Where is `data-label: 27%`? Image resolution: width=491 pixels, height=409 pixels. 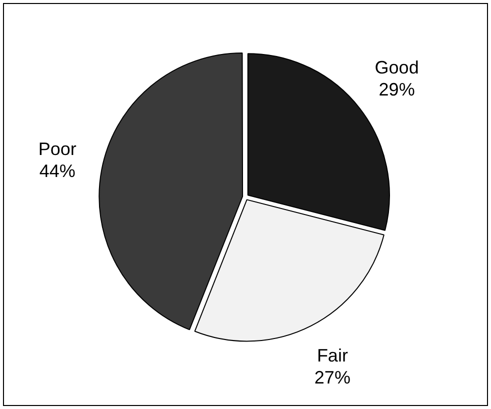 data-label: 27% is located at coordinates (332, 378).